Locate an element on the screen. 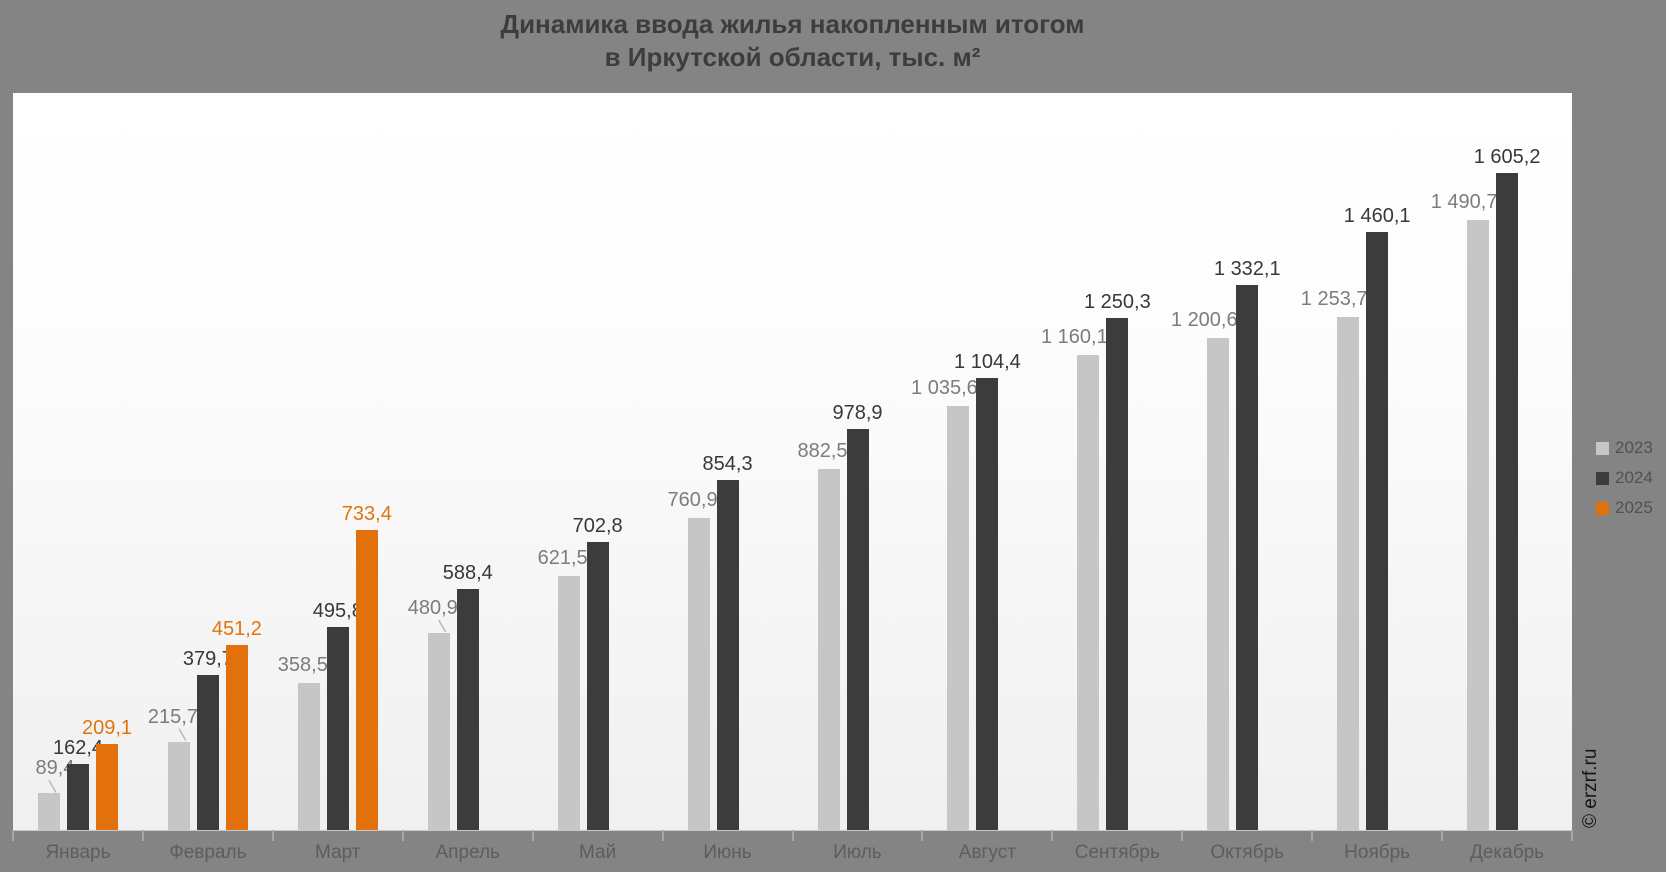 This screenshot has width=1666, height=872. legend-item-2024: 2024 is located at coordinates (1624, 478).